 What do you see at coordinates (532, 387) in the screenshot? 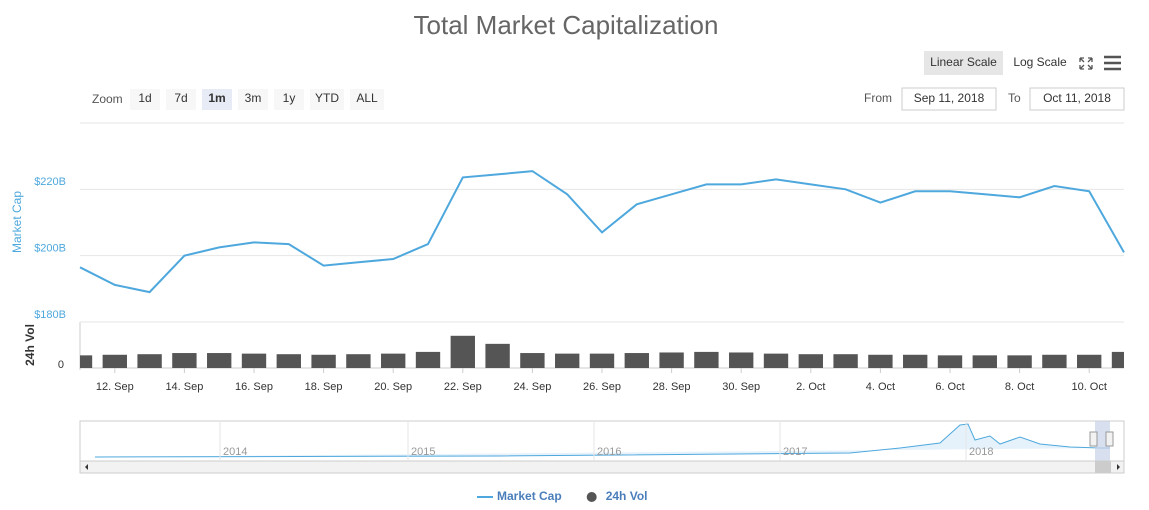
I see `x-tick-label: 24. Sep` at bounding box center [532, 387].